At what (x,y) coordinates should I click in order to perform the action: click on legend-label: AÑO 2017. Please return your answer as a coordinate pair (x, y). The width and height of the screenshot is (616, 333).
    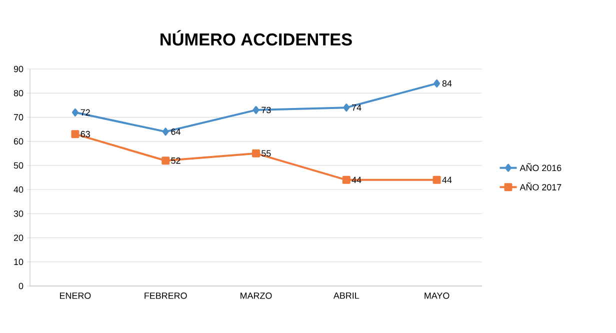
    Looking at the image, I should click on (541, 186).